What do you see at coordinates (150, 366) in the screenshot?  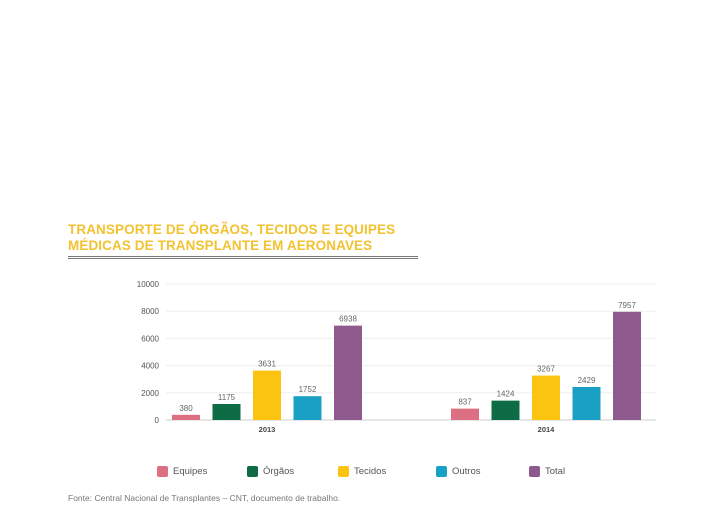 I see `y-tick-label: 4000` at bounding box center [150, 366].